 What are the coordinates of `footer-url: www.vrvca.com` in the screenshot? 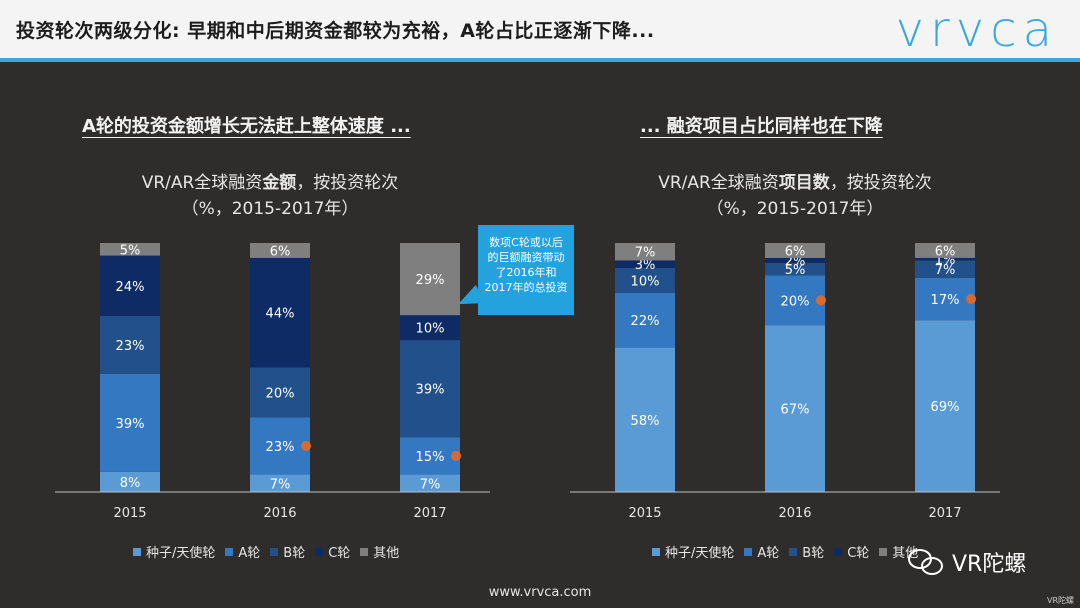 It's located at (540, 592).